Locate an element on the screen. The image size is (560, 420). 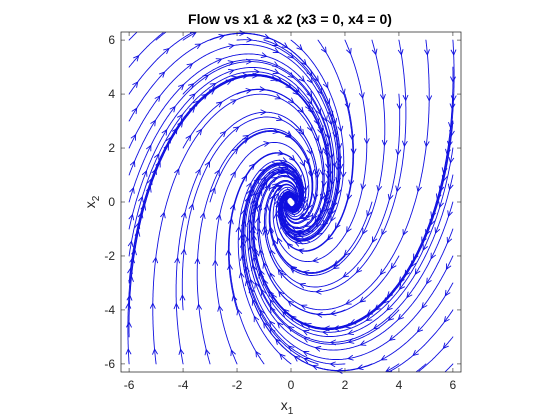
x-tick-label: -4 is located at coordinates (183, 385).